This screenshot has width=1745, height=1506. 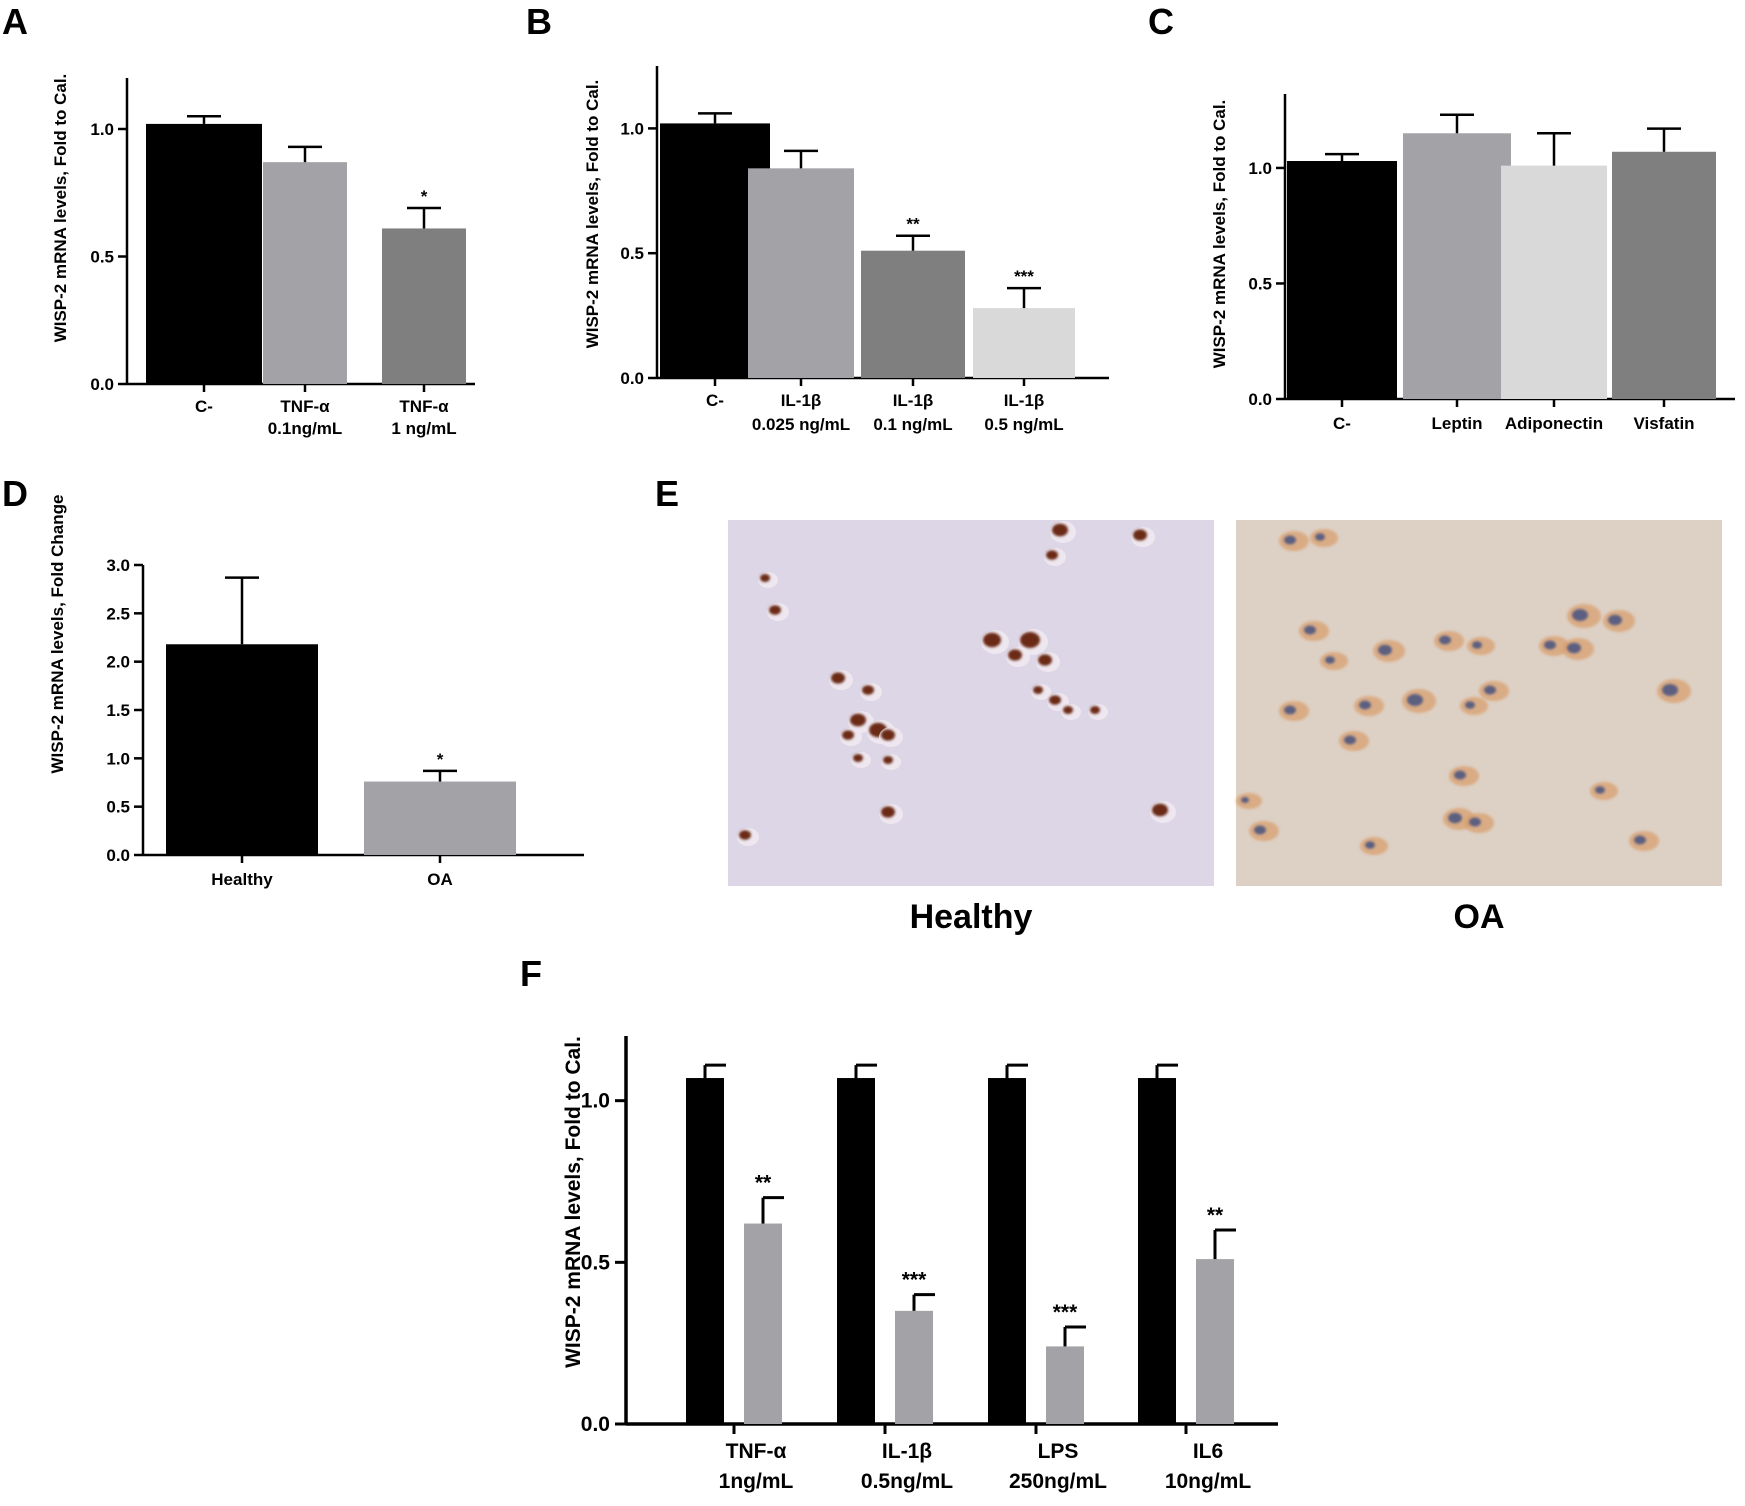 What do you see at coordinates (1479, 917) in the screenshot?
I see `micrograph-oa-caption: OA` at bounding box center [1479, 917].